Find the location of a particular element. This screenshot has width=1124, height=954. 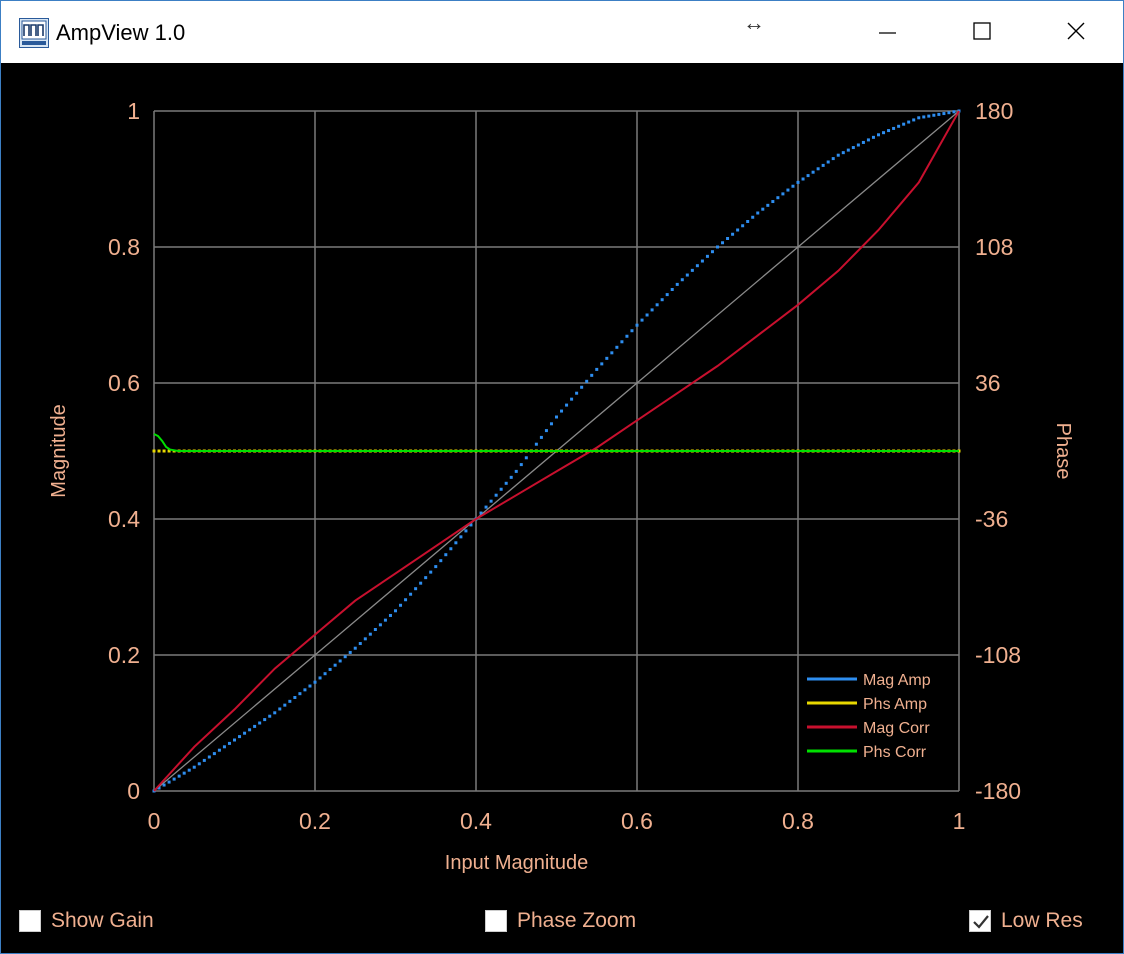

close-icon is located at coordinates (1076, 31).